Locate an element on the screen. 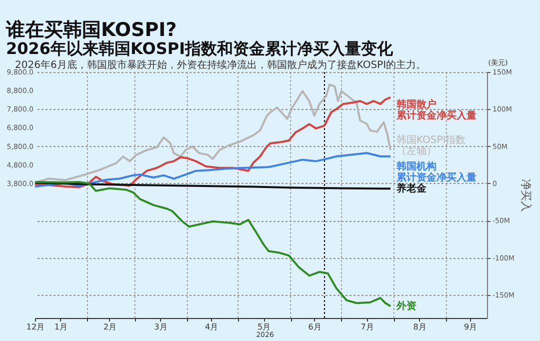  series-label: 外资 is located at coordinates (406, 306).